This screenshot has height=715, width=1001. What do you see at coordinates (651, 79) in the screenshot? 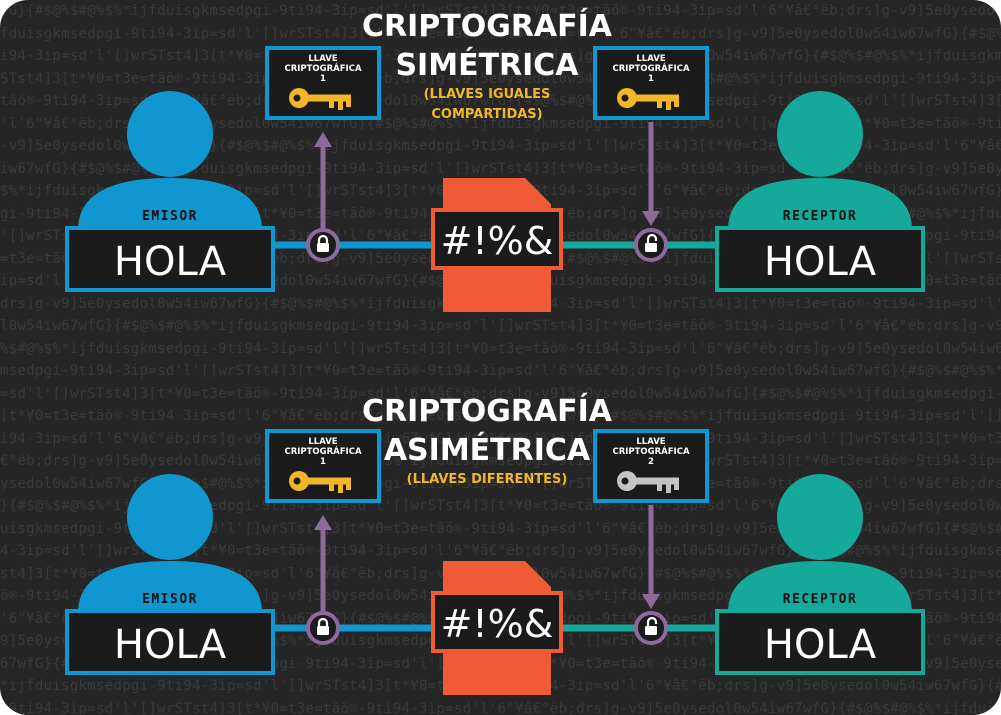
I see `right-key-line3: 1` at bounding box center [651, 79].